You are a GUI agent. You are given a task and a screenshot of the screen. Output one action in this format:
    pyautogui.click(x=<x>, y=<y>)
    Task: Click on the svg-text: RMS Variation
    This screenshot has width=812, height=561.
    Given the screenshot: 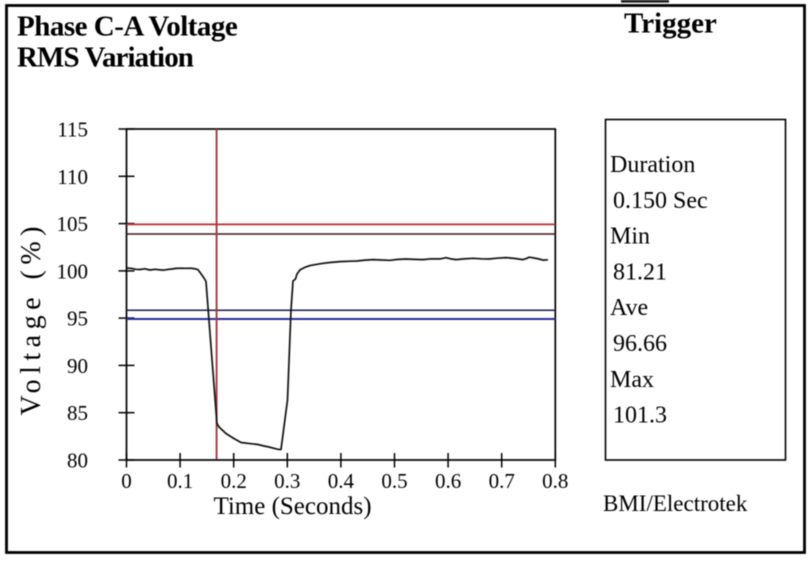 What is the action you would take?
    pyautogui.click(x=105, y=58)
    